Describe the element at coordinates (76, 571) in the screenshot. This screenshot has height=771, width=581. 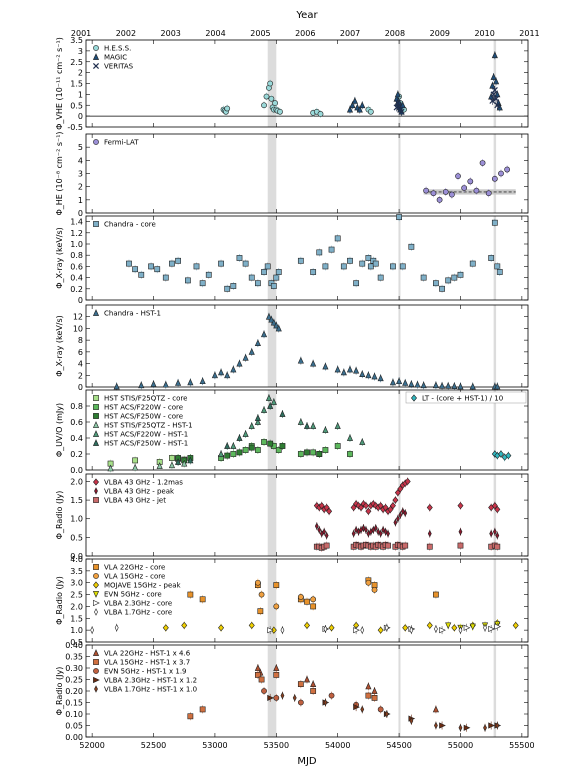
I see `y-tick-label: 3.5` at that location.